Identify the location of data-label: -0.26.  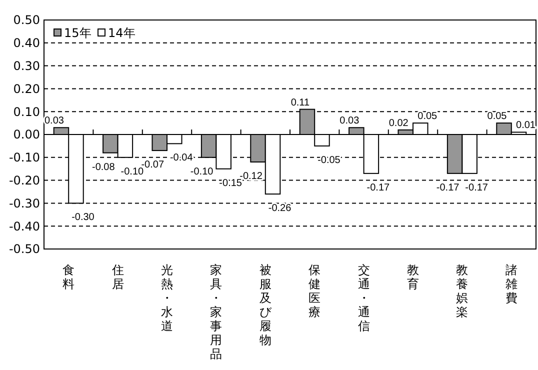
(280, 208).